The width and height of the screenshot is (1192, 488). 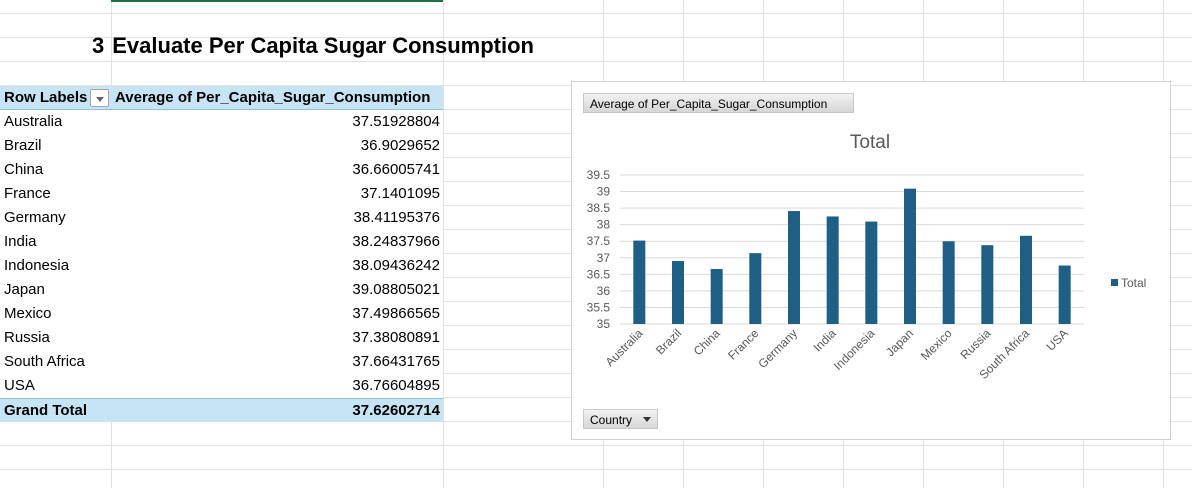 I want to click on y-tick-label: 35.5, so click(x=599, y=307).